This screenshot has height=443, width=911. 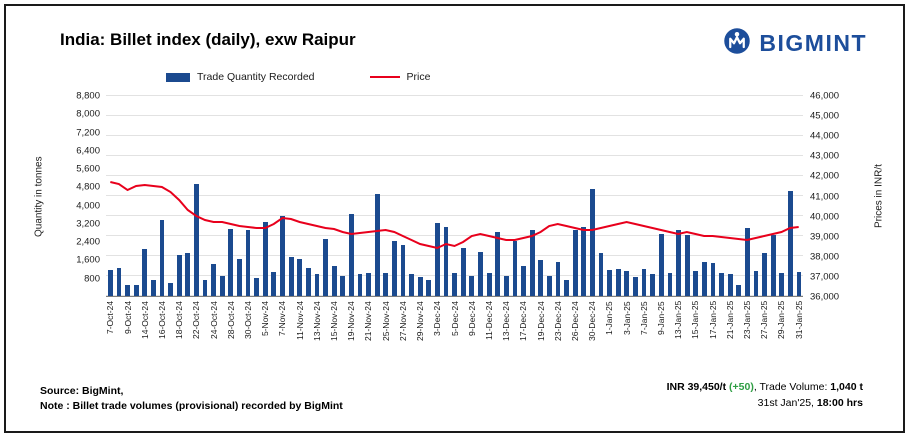 I want to click on x-tick-label: 7-Jan-25, so click(x=643, y=318).